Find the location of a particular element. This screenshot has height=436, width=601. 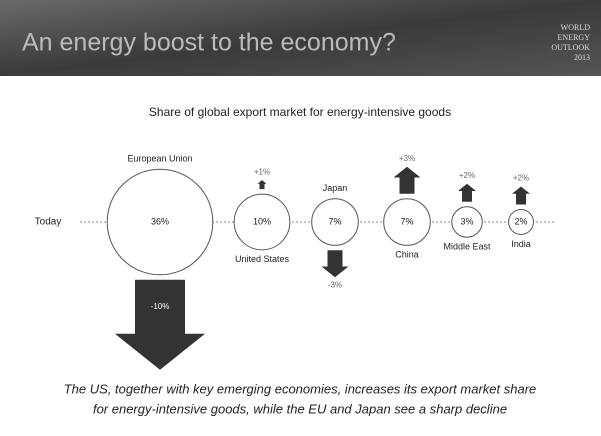

category-label: United States is located at coordinates (262, 259).